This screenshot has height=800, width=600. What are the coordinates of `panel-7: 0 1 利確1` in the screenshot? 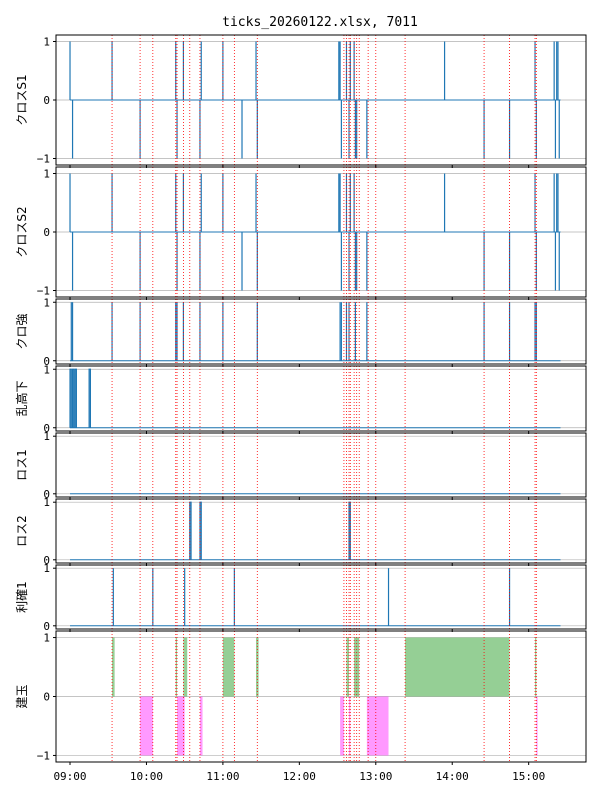 It's located at (300, 597).